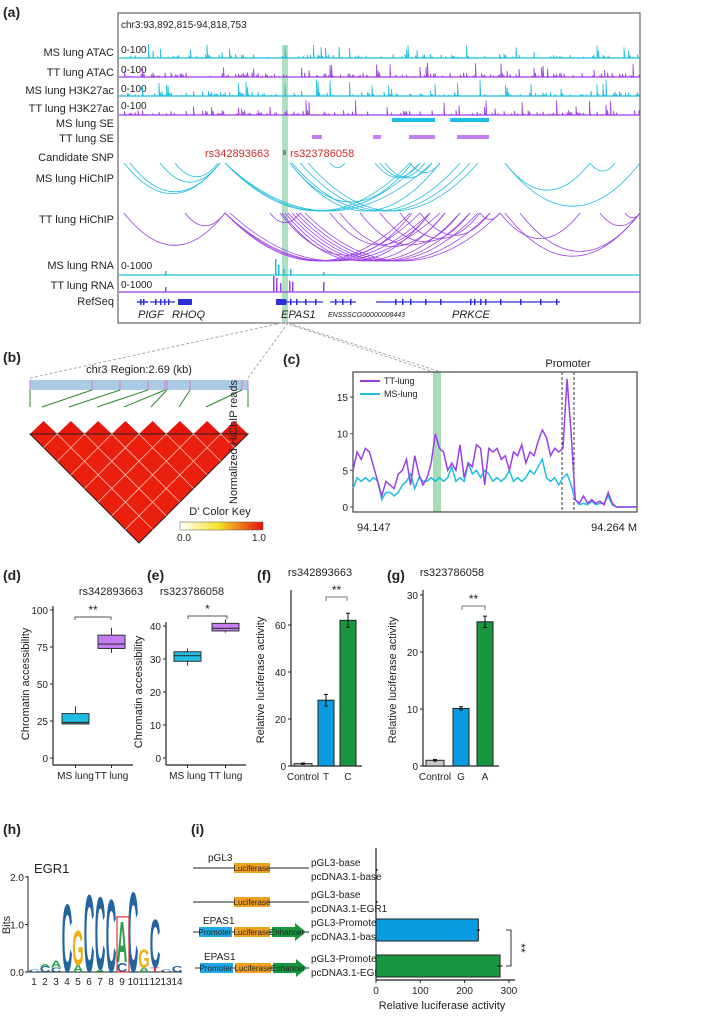  I want to click on track-range: 0-1000, so click(137, 266).